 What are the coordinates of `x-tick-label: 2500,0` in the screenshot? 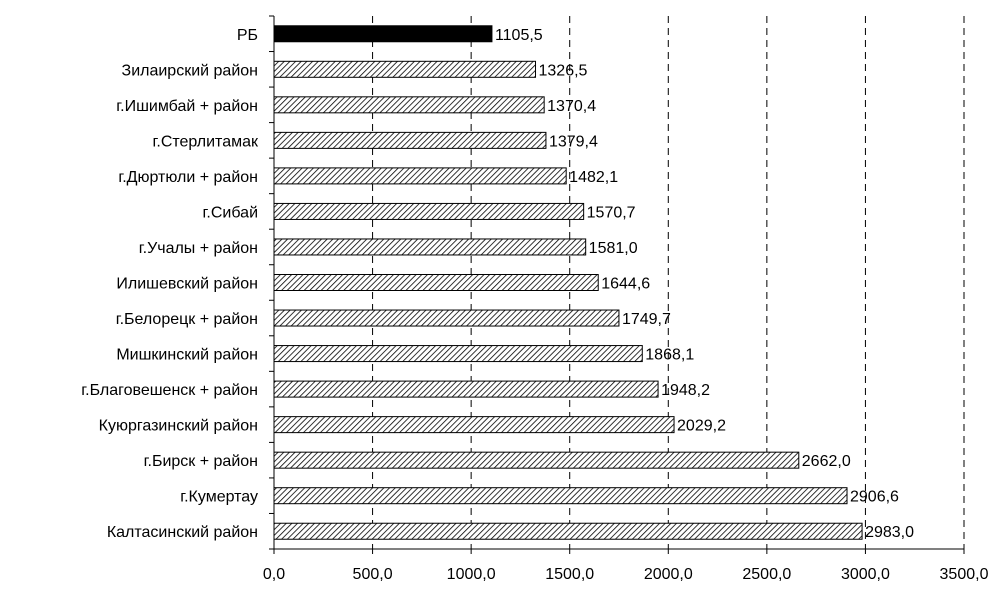 It's located at (766, 574).